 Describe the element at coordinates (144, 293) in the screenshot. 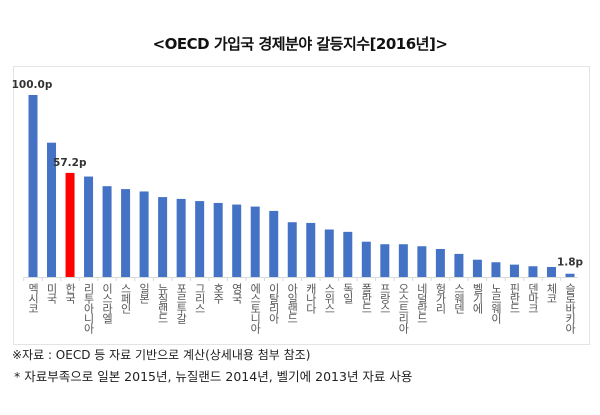

I see `x-tick-label: 일본` at that location.